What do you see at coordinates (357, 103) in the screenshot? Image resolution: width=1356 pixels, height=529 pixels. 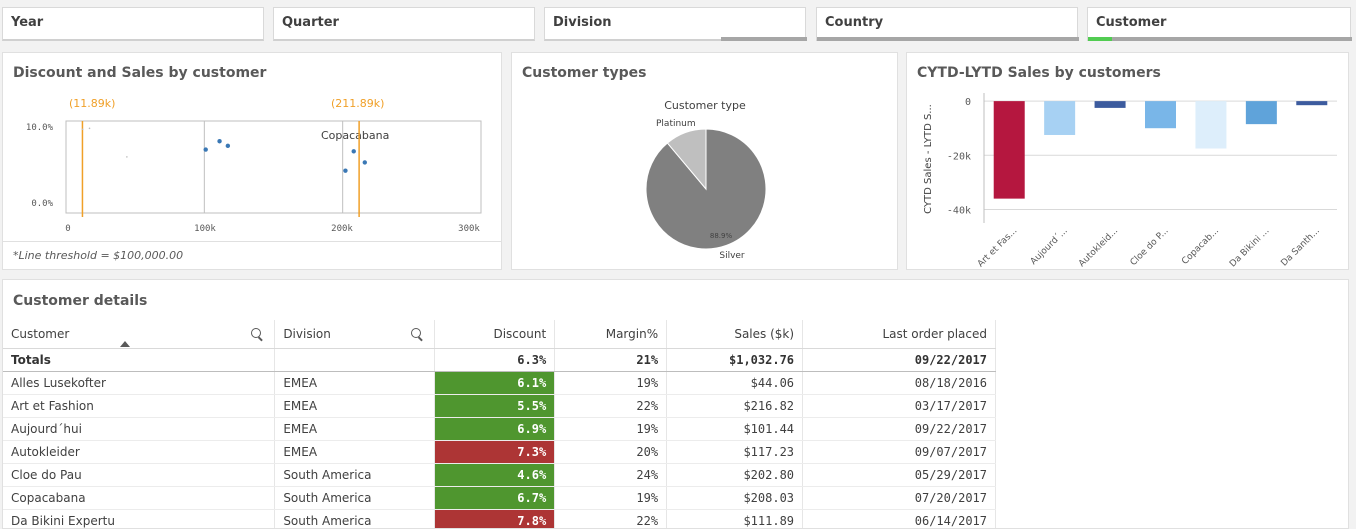 I see `ref-line-label: (211.89k)` at bounding box center [357, 103].